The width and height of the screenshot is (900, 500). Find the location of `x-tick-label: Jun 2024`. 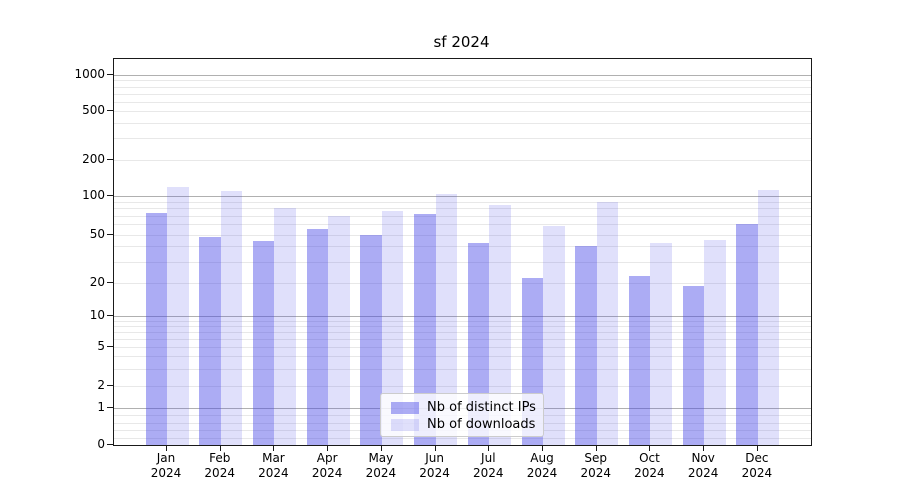

x-tick-label: Jun 2024 is located at coordinates (435, 466).